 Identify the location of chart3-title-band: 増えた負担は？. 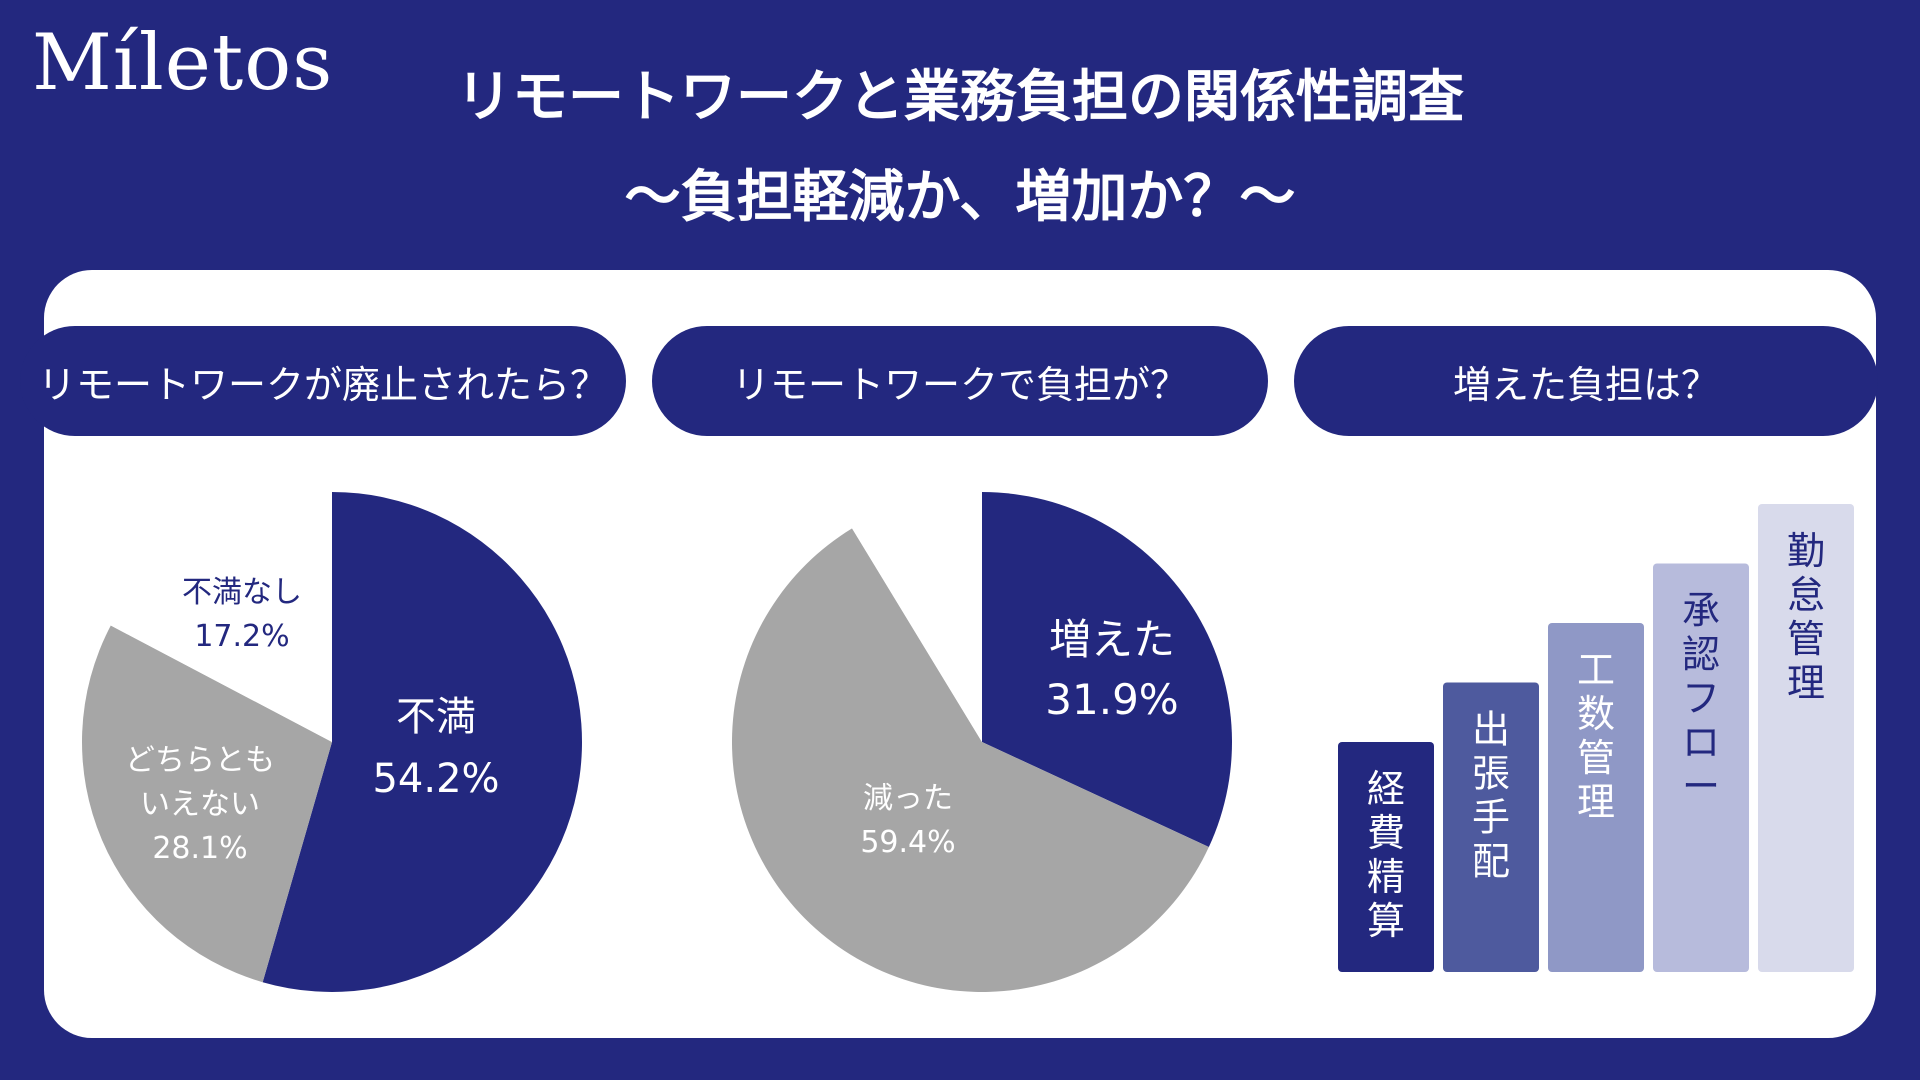
(1586, 381).